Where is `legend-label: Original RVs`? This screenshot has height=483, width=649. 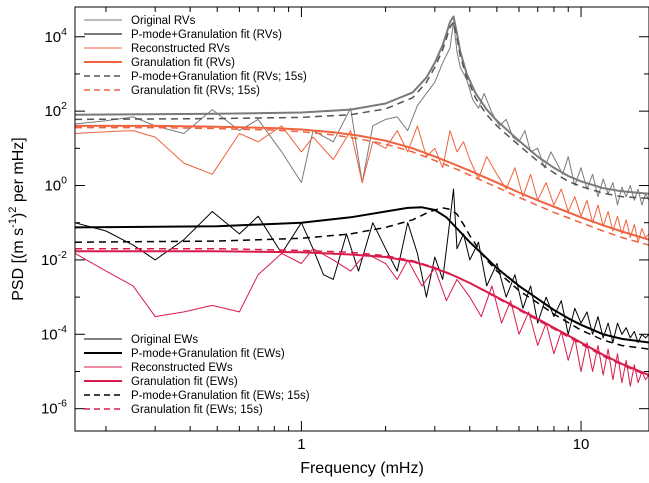 legend-label: Original RVs is located at coordinates (163, 21).